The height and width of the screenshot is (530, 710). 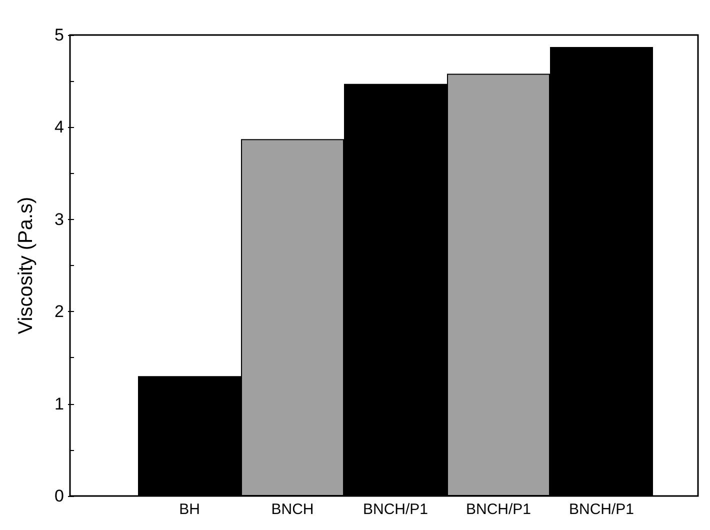 What do you see at coordinates (59, 496) in the screenshot?
I see `y-tick-label: 0` at bounding box center [59, 496].